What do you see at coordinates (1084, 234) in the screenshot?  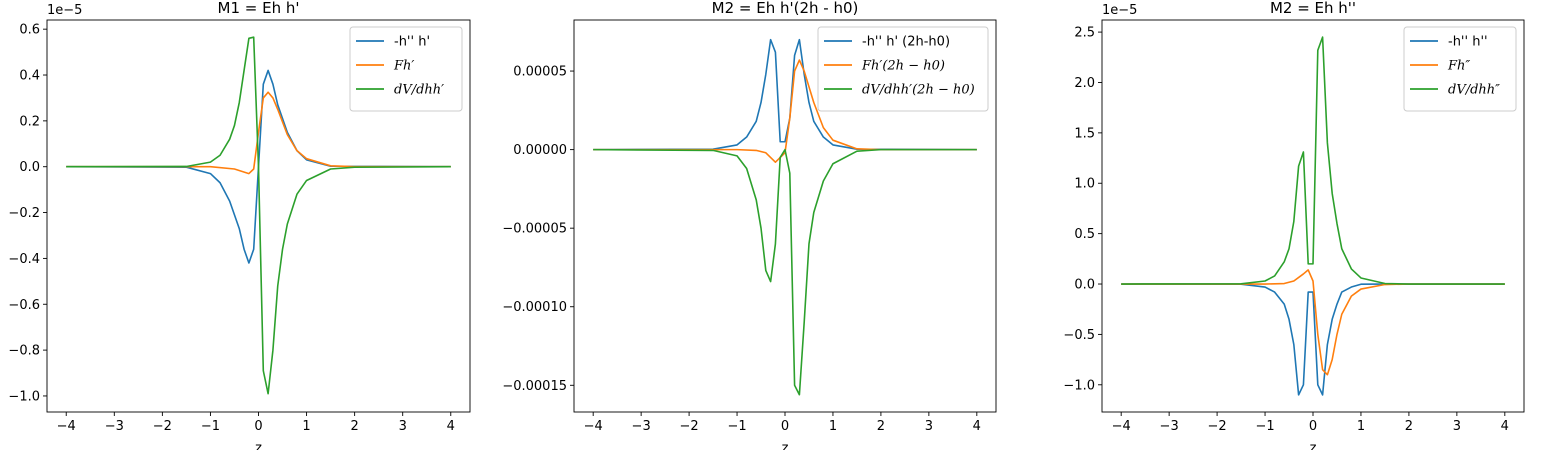 I see `y-tick-label: 0.5` at bounding box center [1084, 234].